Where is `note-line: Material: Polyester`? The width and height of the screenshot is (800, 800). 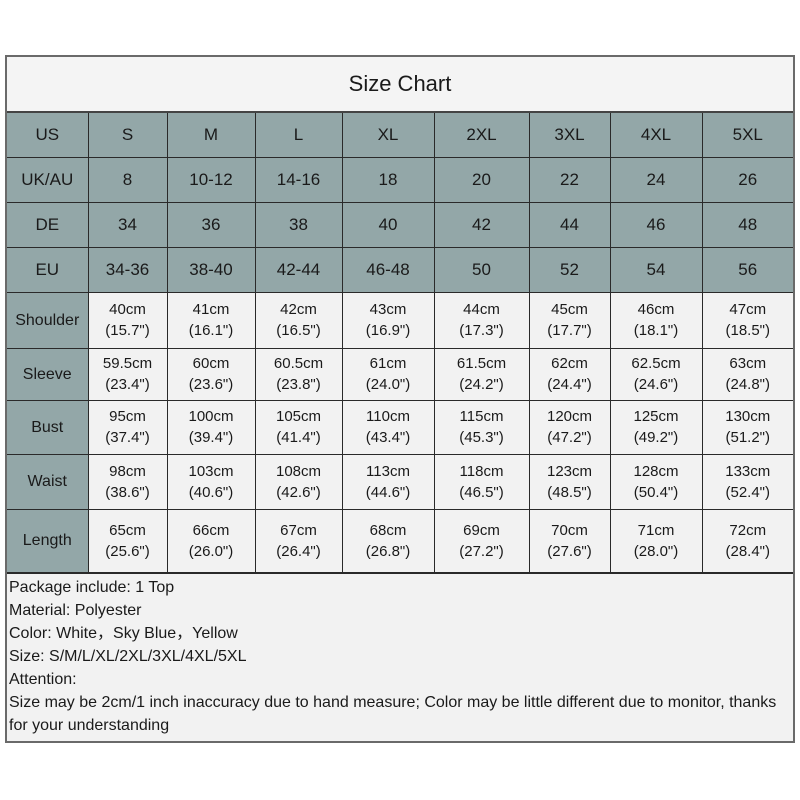
note-line: Material: Polyester is located at coordinates (75, 610).